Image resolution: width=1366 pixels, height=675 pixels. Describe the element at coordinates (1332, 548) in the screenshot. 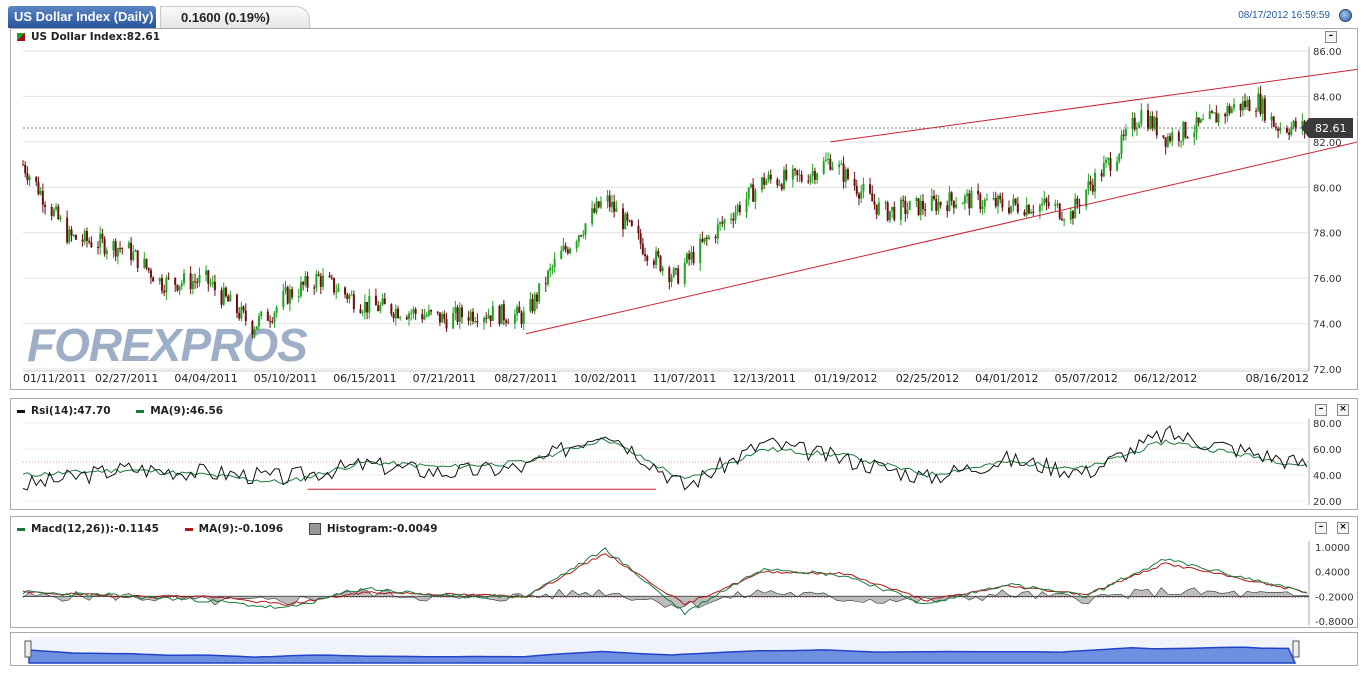

I see `macd-y-tick: 1.0000` at that location.